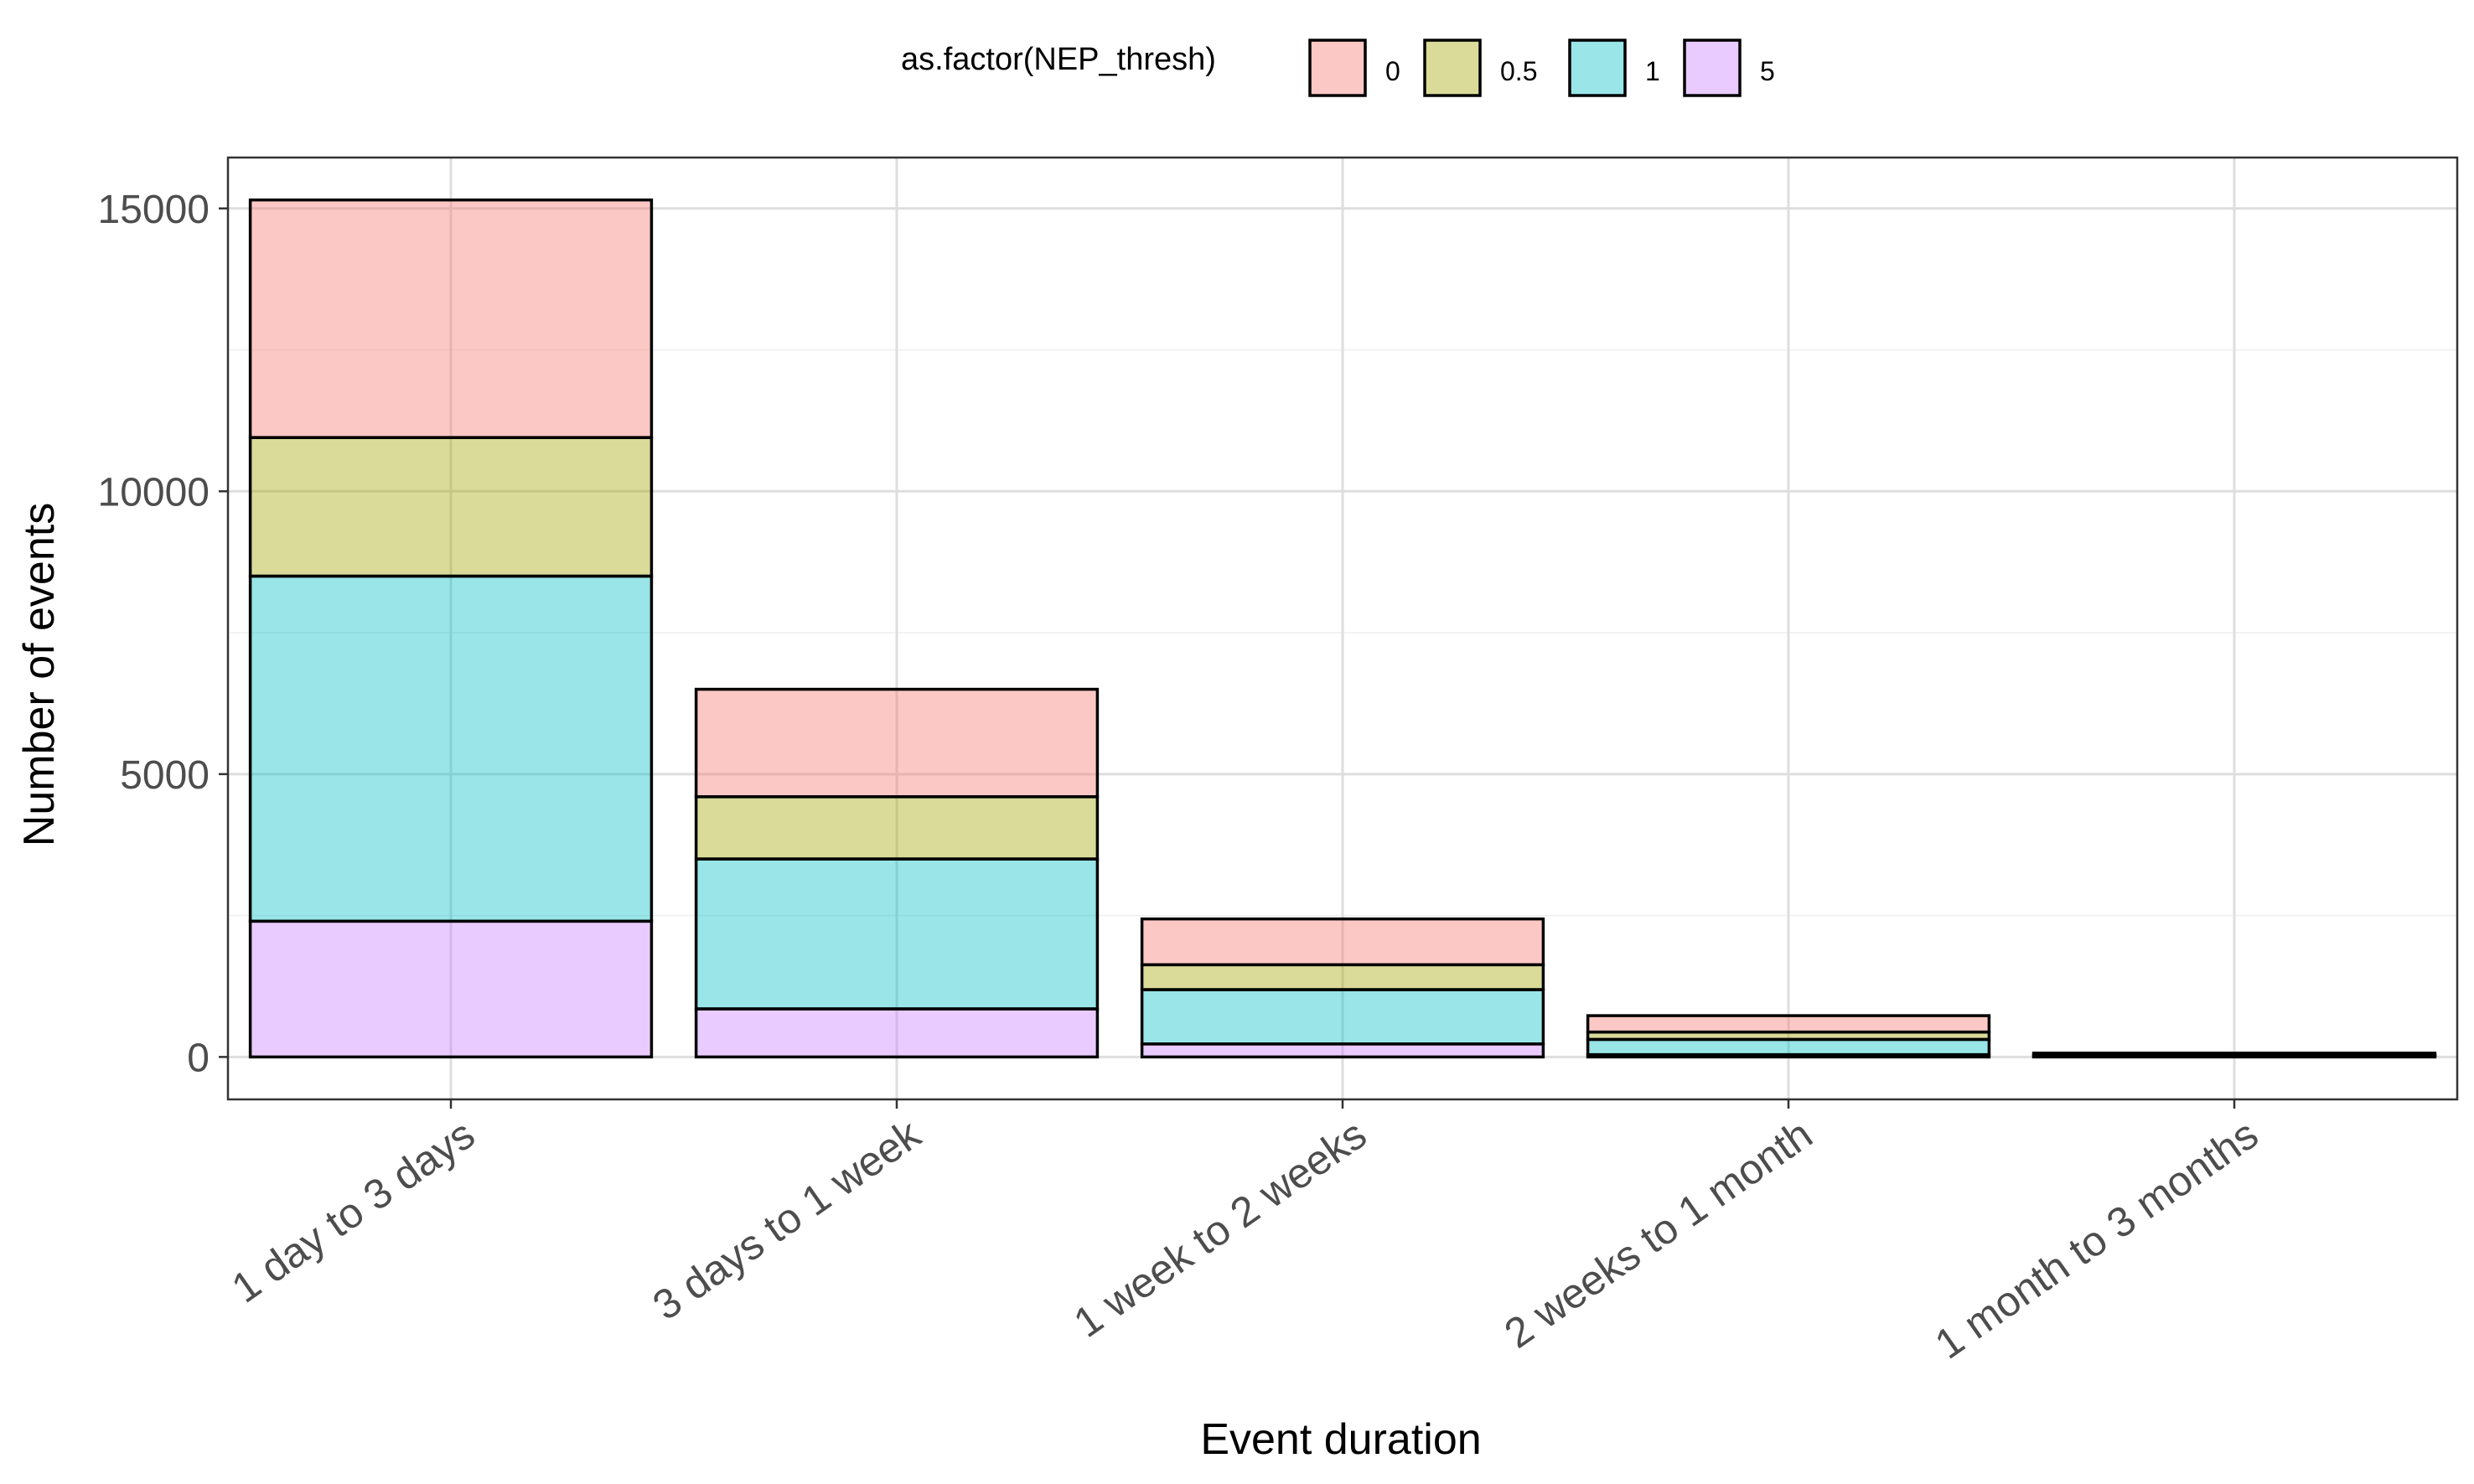 The height and width of the screenshot is (1484, 2474). Describe the element at coordinates (39, 674) in the screenshot. I see `y-axis-title: Number of events` at that location.